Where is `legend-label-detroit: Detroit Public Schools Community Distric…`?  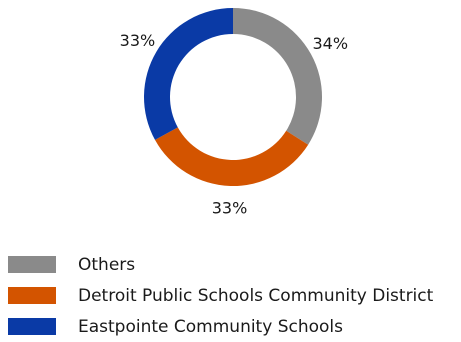 legend-label-detroit: Detroit Public Schools Community Distric… is located at coordinates (256, 295).